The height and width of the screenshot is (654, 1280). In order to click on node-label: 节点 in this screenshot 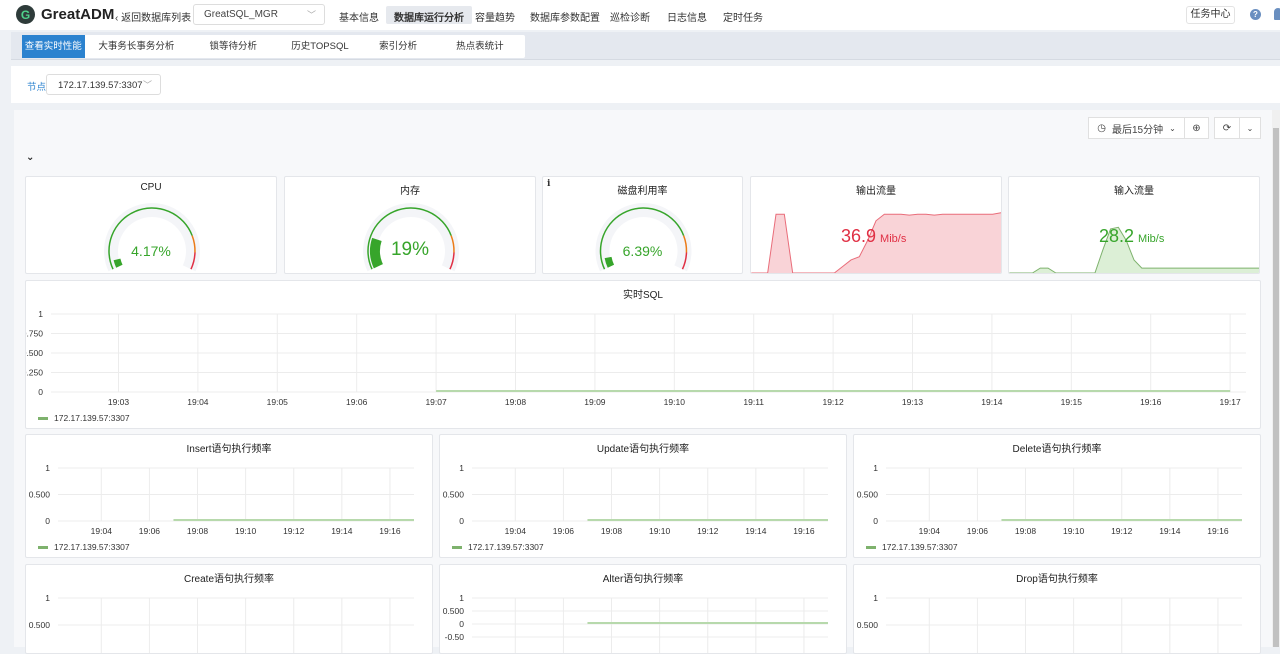, I will do `click(37, 87)`.